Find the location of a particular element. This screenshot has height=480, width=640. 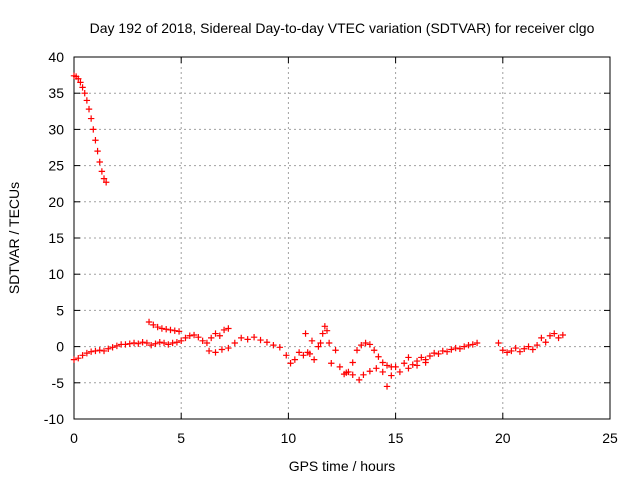

y-tick-label: 40 is located at coordinates (56, 57).